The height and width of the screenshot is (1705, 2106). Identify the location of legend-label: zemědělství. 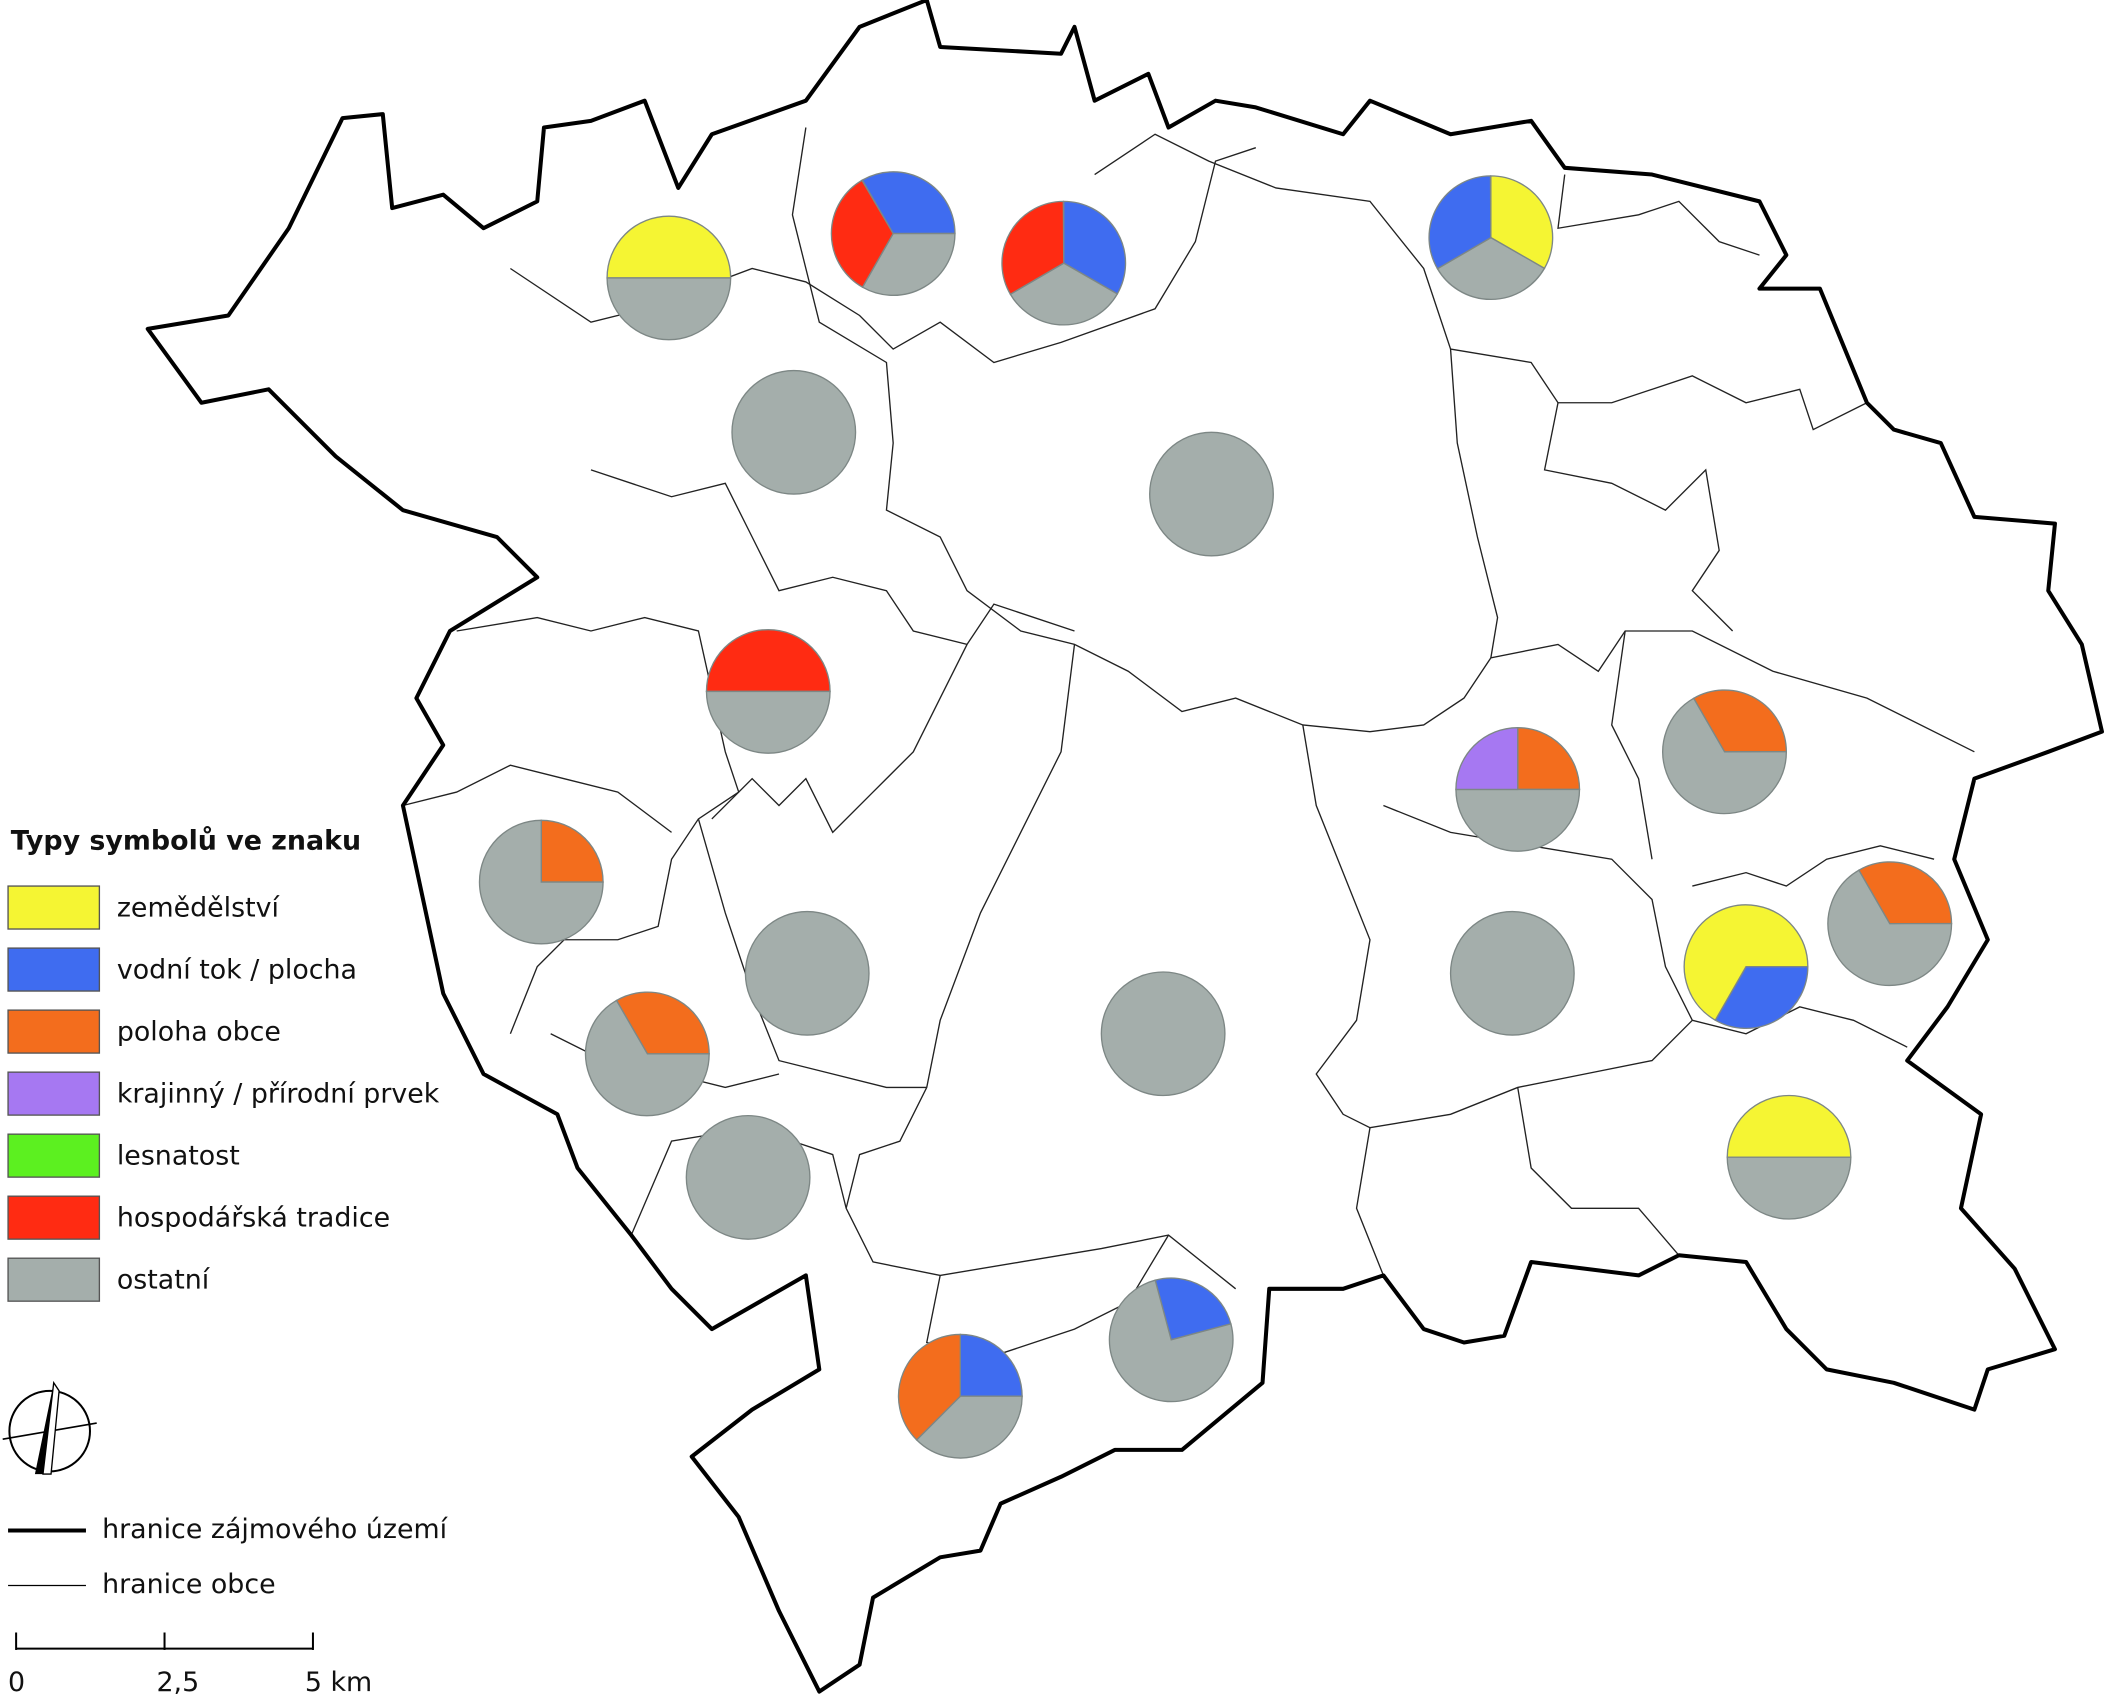
(199, 907).